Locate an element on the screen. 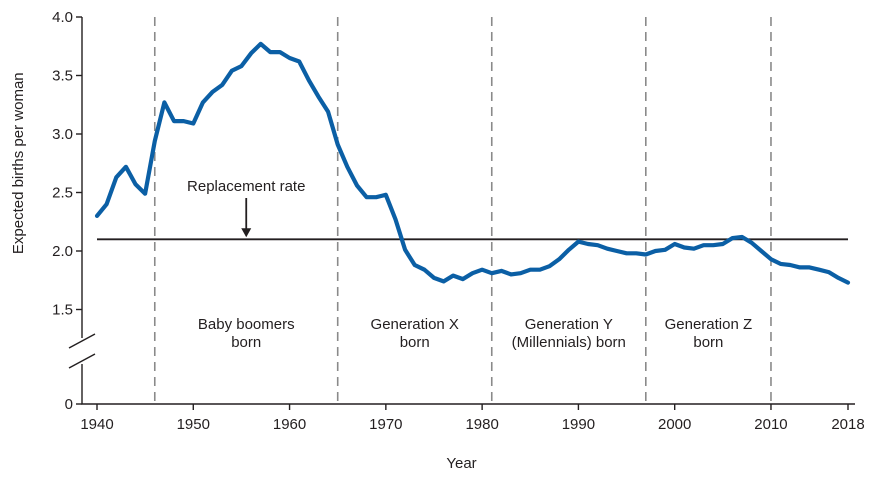 This screenshot has height=477, width=888. y-tick-label: 1.5 is located at coordinates (62, 310).